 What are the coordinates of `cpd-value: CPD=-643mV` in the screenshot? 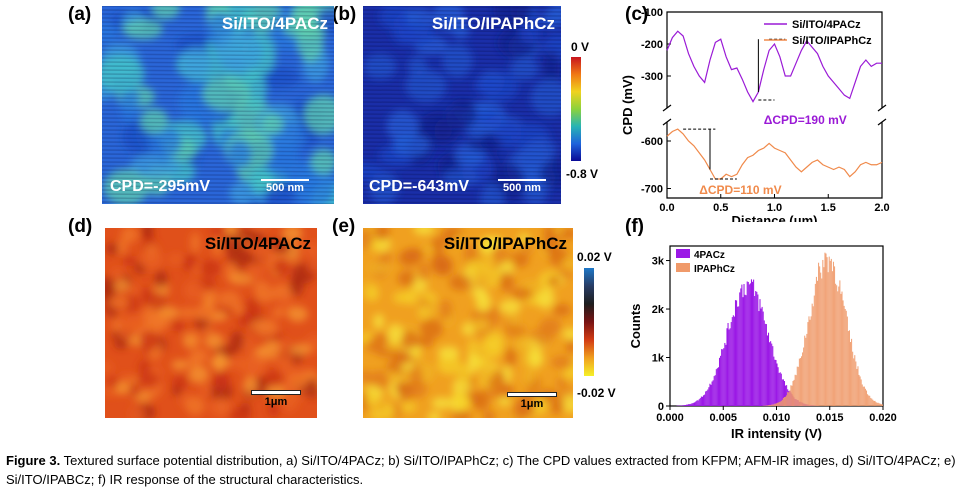 It's located at (419, 186).